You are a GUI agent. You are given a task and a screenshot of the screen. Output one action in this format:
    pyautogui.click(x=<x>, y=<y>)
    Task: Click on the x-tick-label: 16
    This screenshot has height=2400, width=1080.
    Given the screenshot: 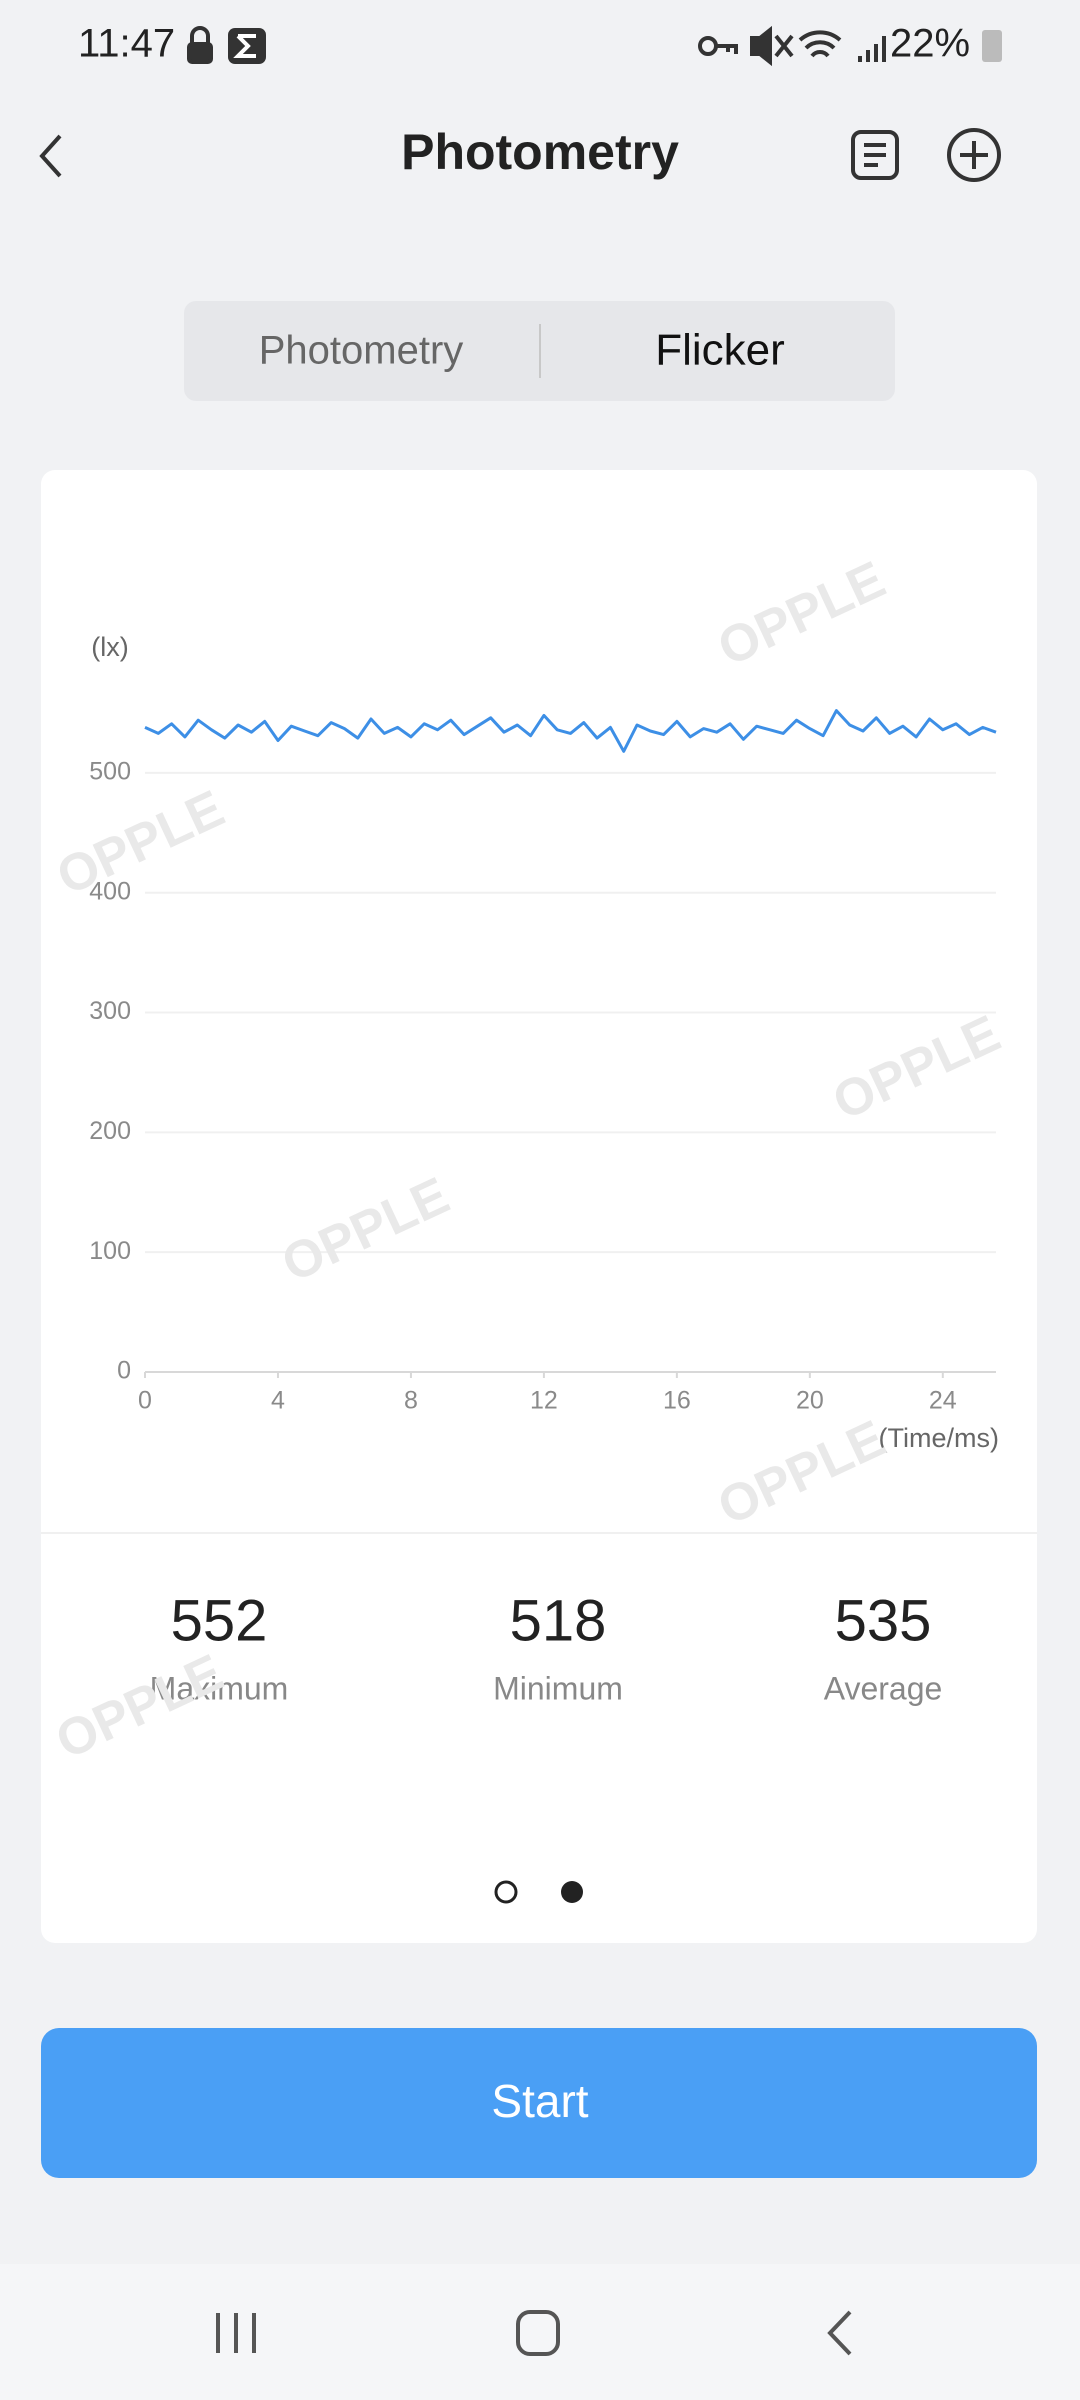 What is the action you would take?
    pyautogui.click(x=677, y=1401)
    